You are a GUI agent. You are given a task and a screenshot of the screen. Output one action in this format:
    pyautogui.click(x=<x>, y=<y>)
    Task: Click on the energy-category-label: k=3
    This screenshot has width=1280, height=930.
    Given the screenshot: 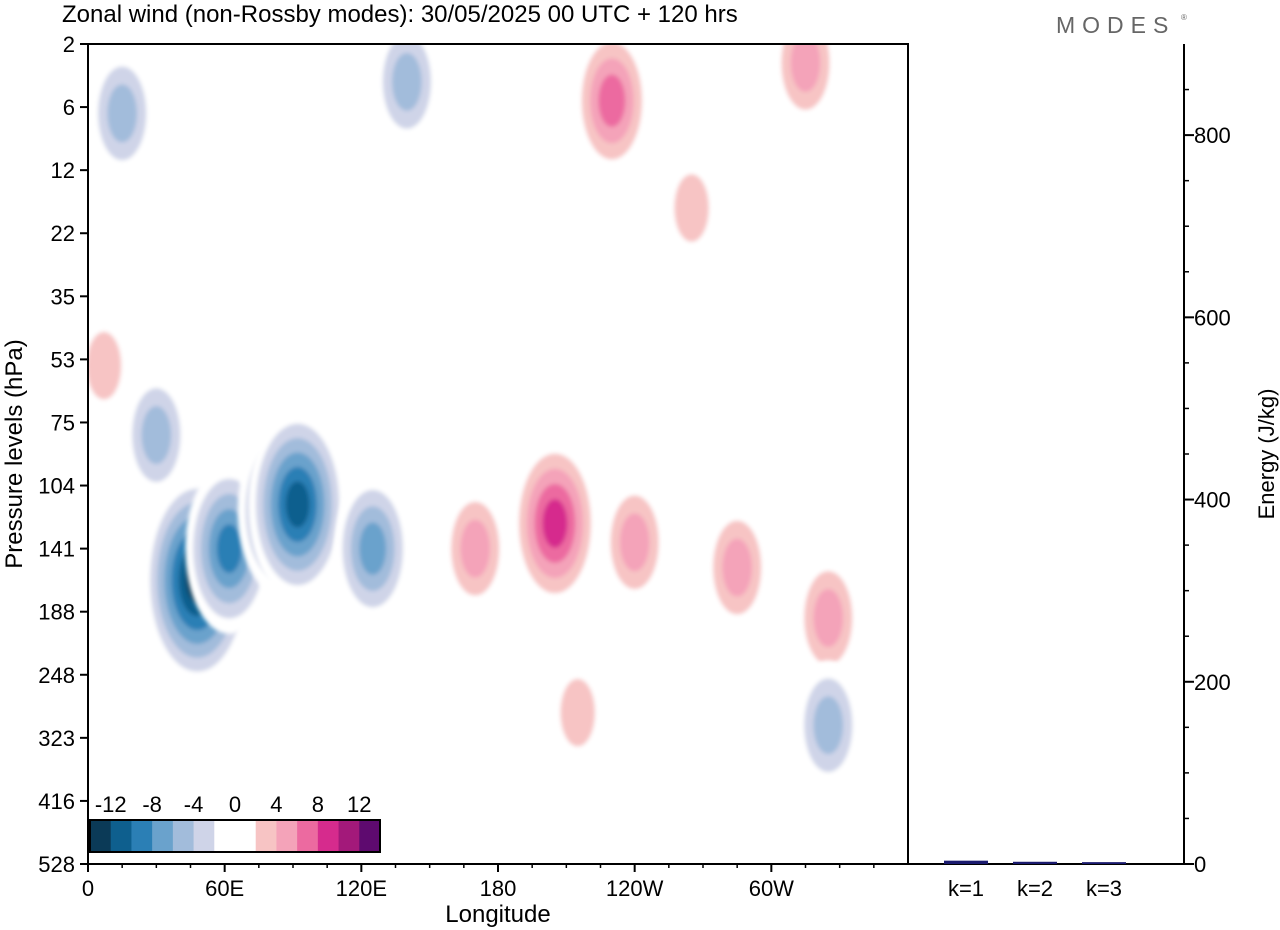 What is the action you would take?
    pyautogui.click(x=1104, y=888)
    